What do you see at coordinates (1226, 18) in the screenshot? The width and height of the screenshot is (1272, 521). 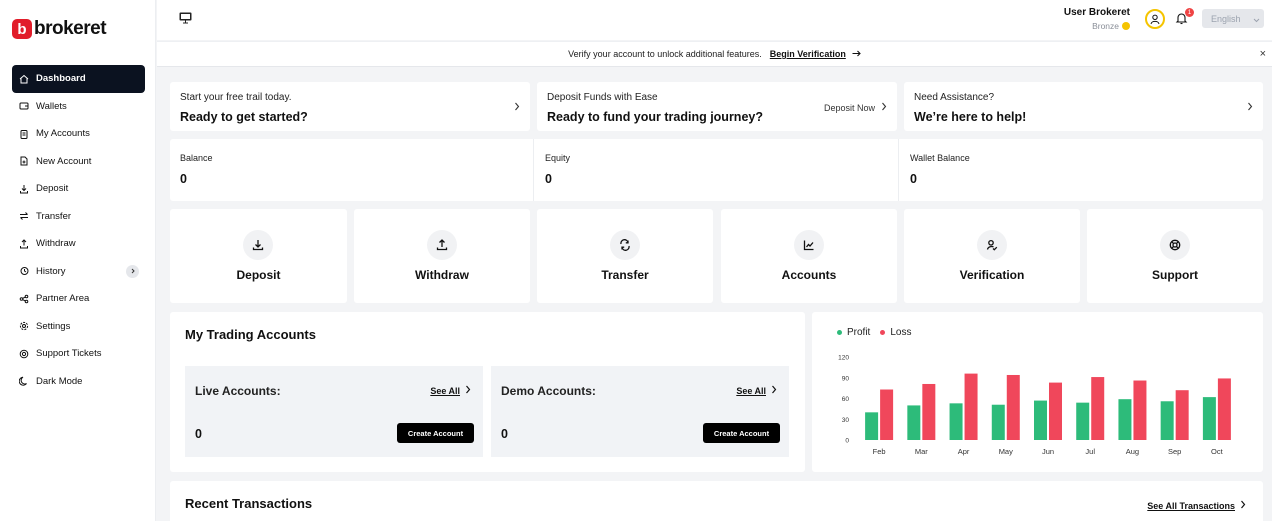 I see `language-value: English` at bounding box center [1226, 18].